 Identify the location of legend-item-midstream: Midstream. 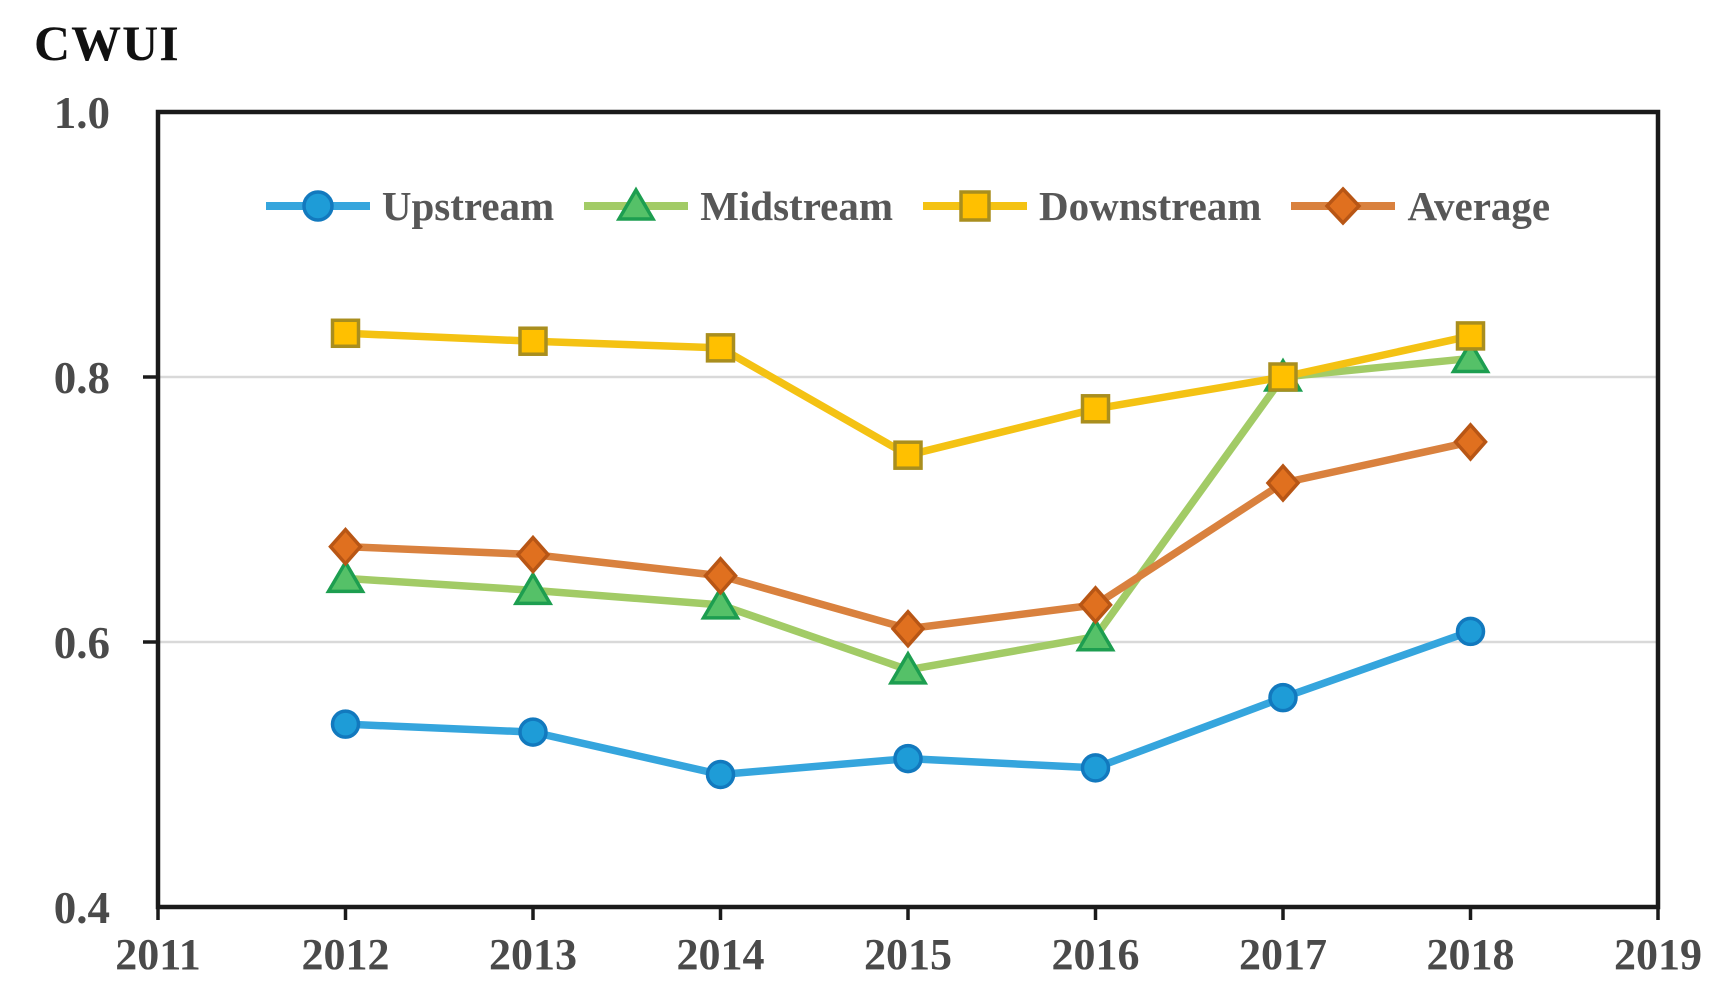
(738, 206).